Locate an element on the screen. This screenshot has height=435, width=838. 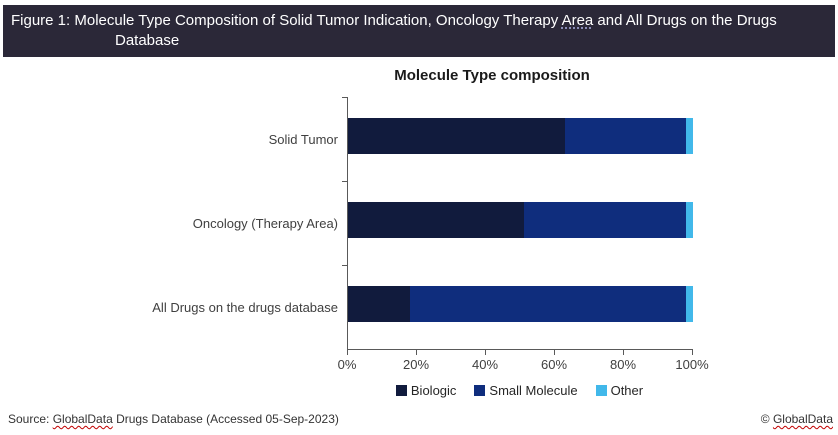
chart-band-oncology-therapy-area- is located at coordinates (520, 223).